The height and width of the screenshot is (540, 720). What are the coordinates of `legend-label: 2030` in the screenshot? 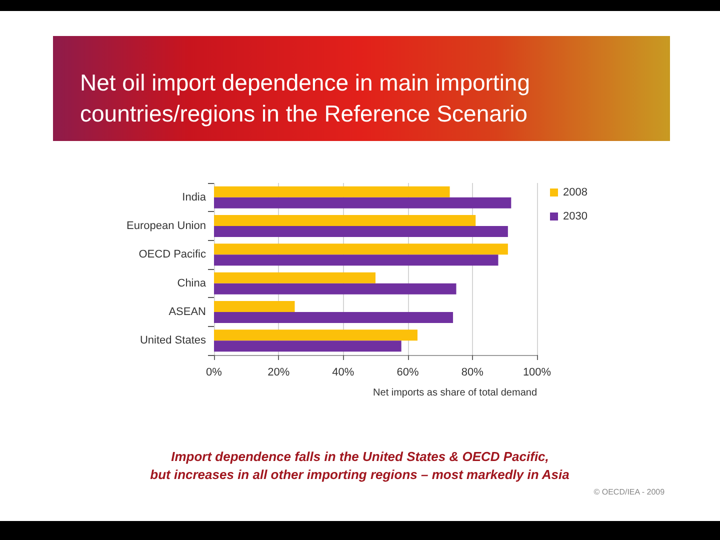 It's located at (575, 216).